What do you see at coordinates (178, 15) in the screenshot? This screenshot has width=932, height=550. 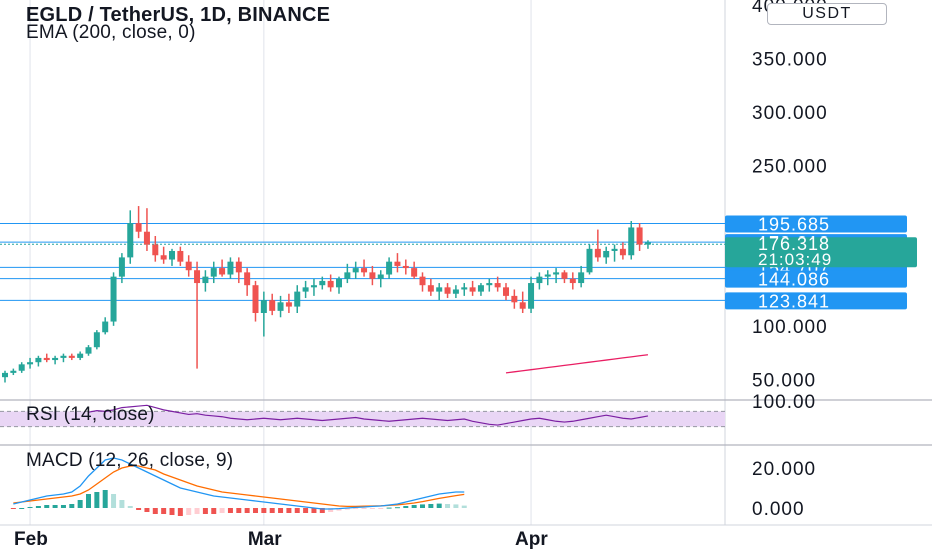 I see `symbol-title: EGLD / TetherUS, 1D, BINANCE` at bounding box center [178, 15].